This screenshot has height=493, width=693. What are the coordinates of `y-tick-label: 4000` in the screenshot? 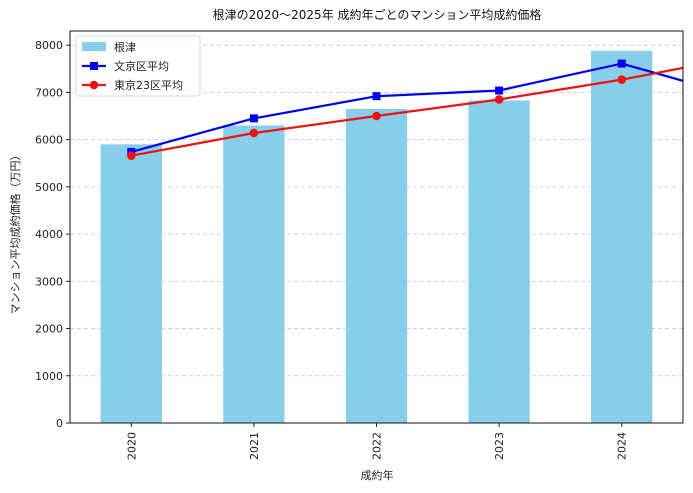 It's located at (49, 234).